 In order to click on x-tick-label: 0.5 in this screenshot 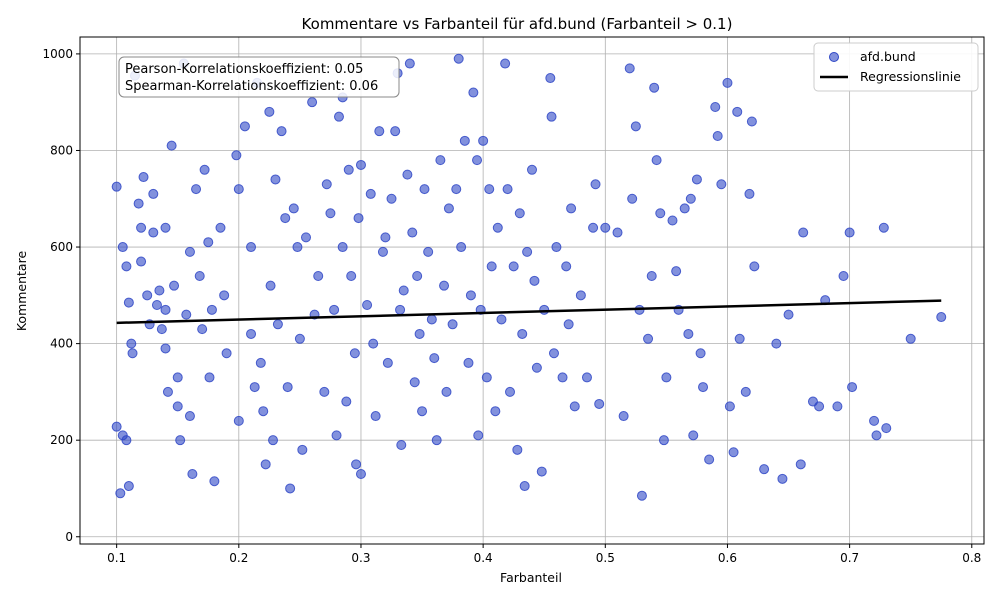, I will do `click(605, 558)`.